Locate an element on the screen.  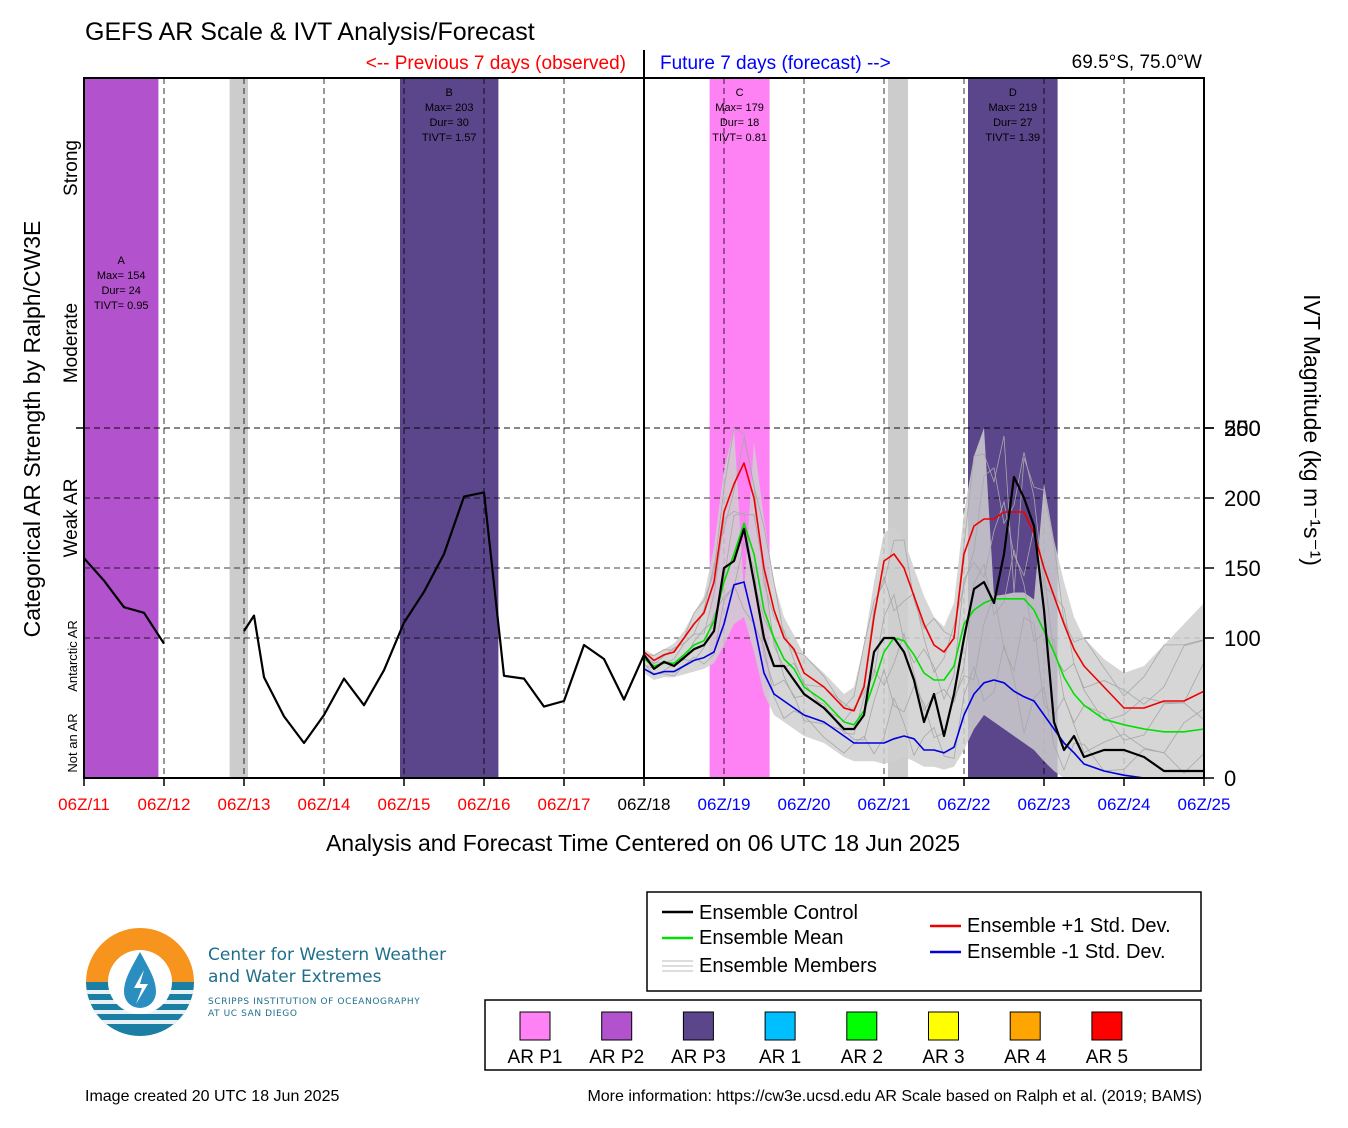
ar-event-label: Dur= 18 is located at coordinates (739, 123).